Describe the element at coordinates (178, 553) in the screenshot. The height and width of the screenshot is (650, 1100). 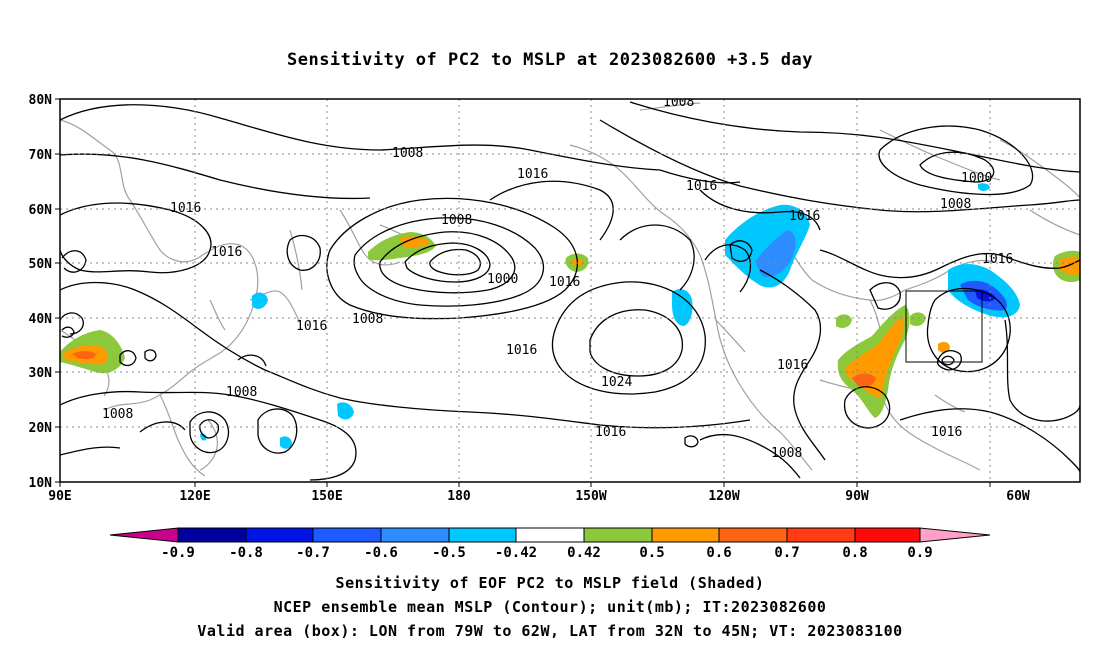
I see `colorbar-label: -0.9` at that location.